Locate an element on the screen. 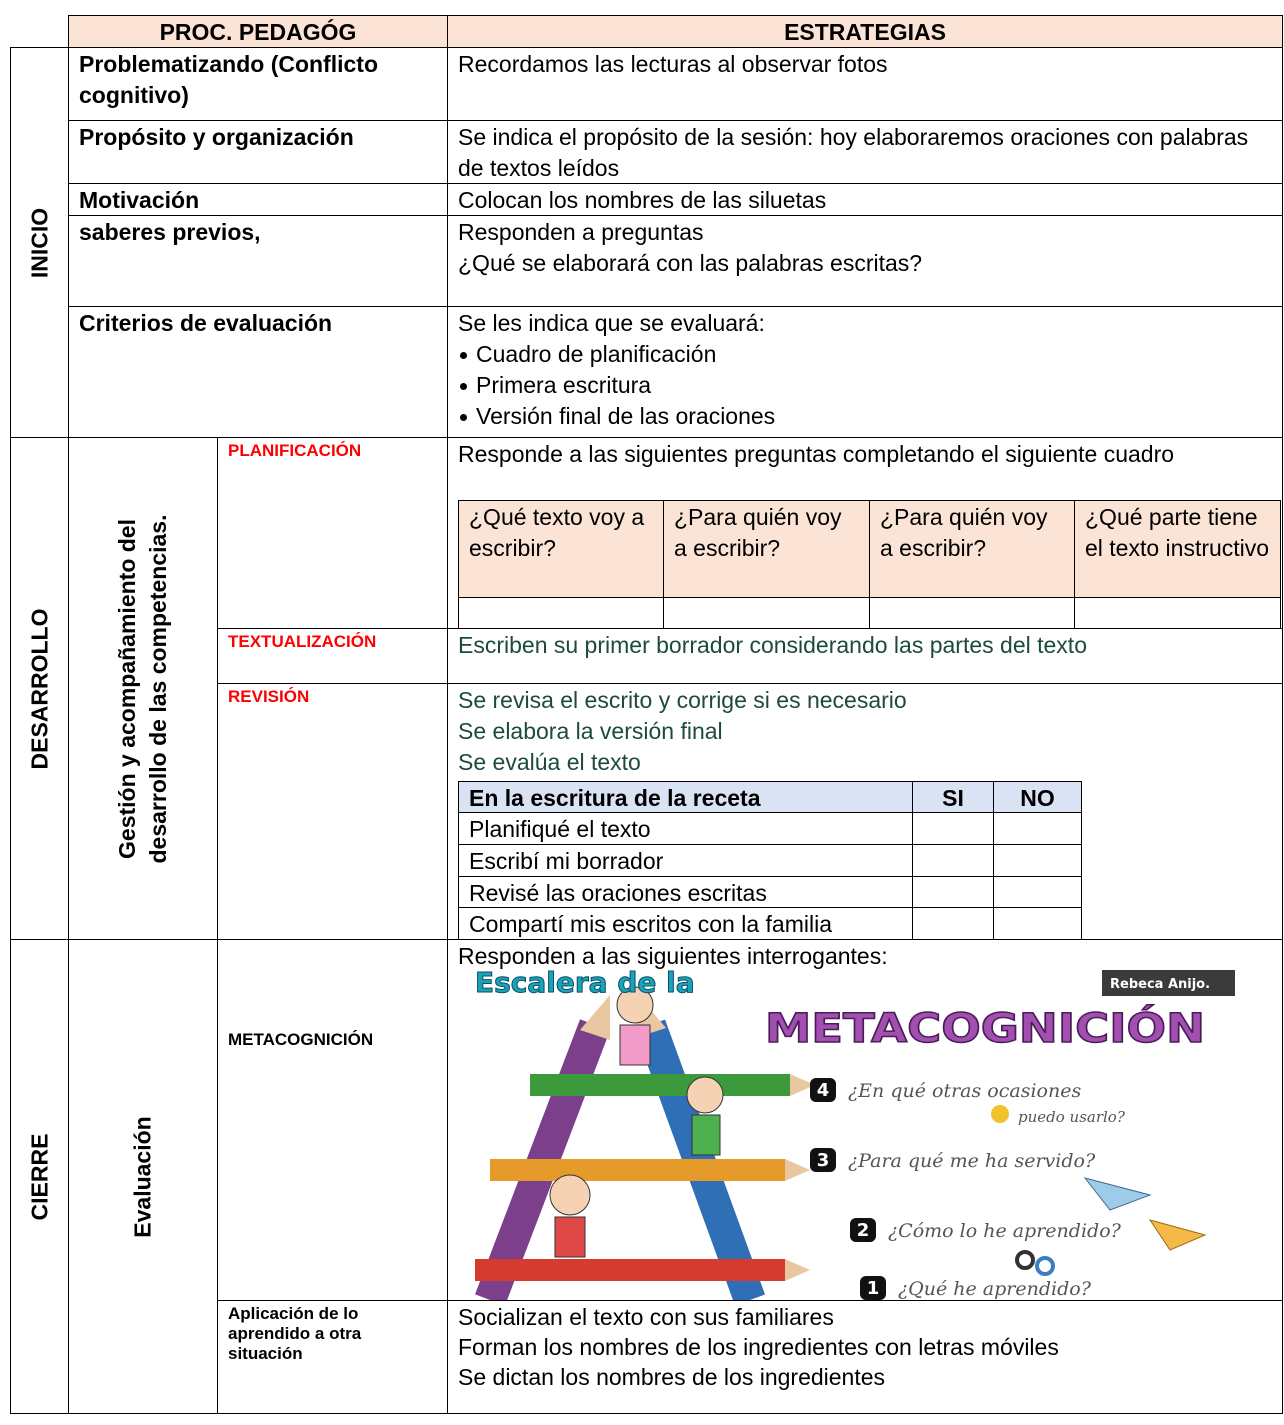  section-cell: CIERRE is located at coordinates (39, 1176).